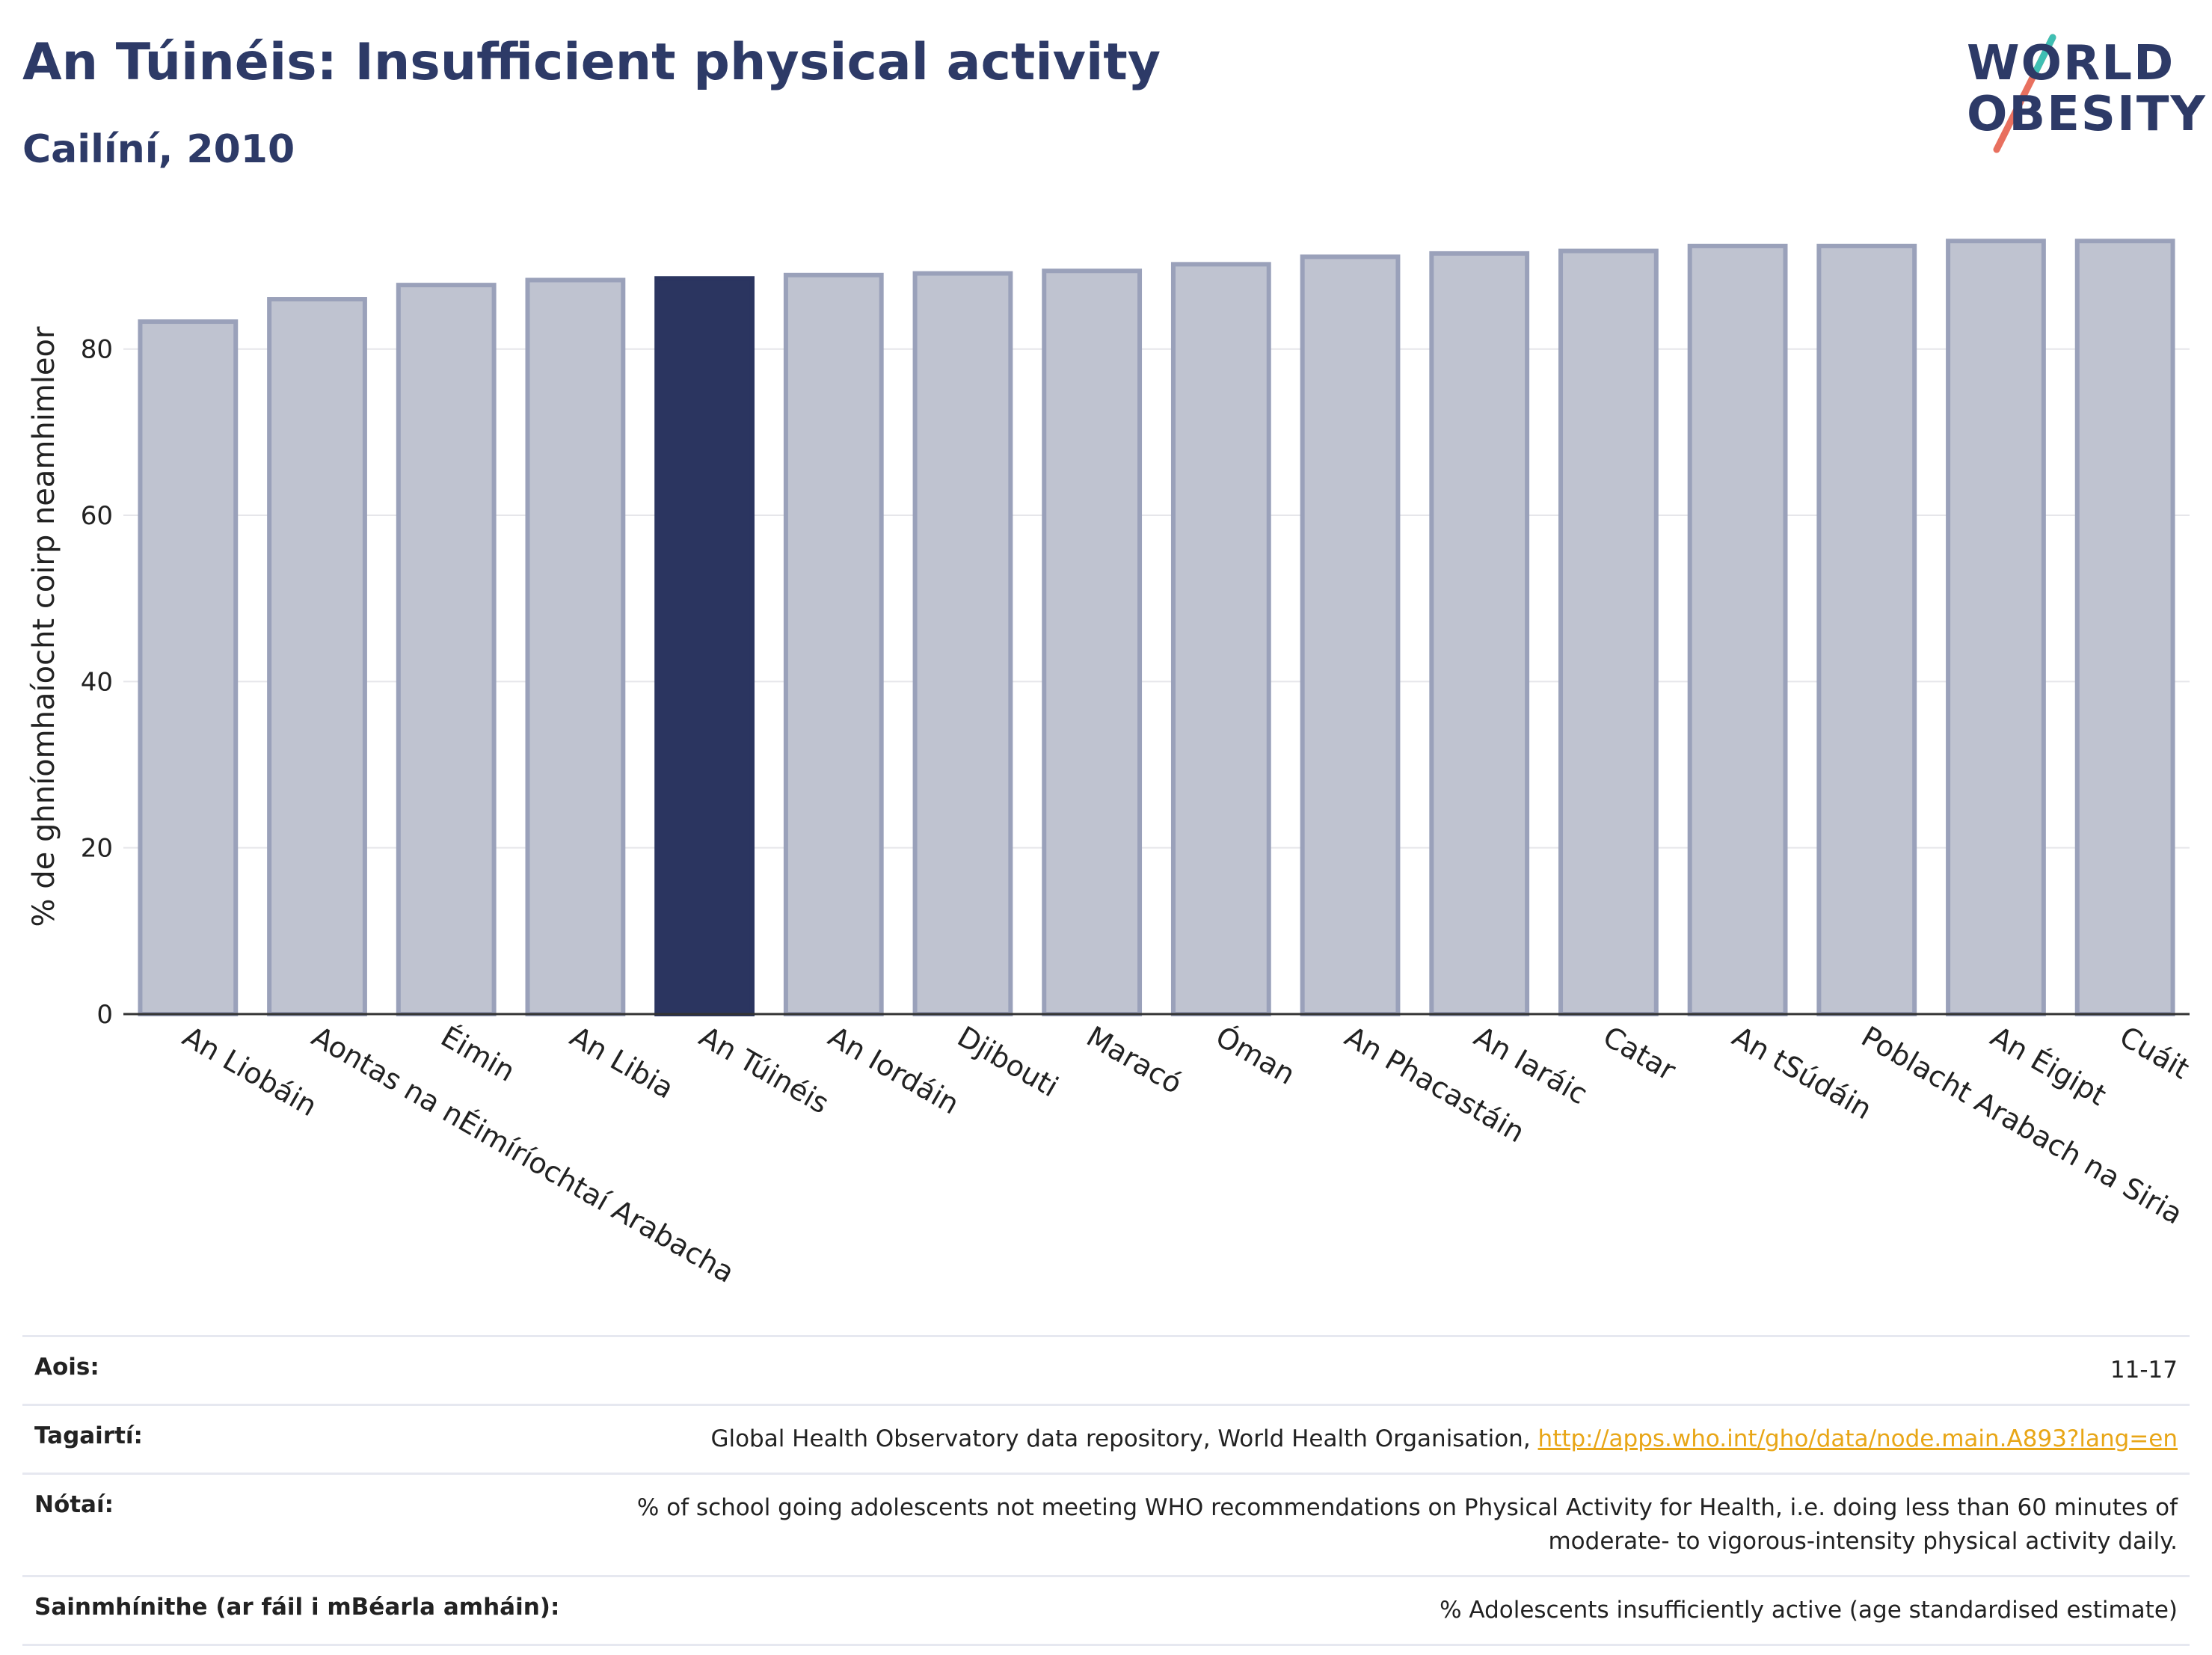  I want to click on bar-highlighted, so click(704, 646).